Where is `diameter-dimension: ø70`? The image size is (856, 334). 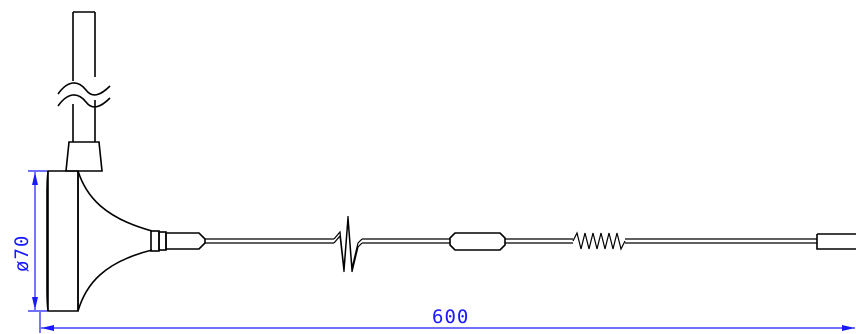 diameter-dimension: ø70 is located at coordinates (29, 241).